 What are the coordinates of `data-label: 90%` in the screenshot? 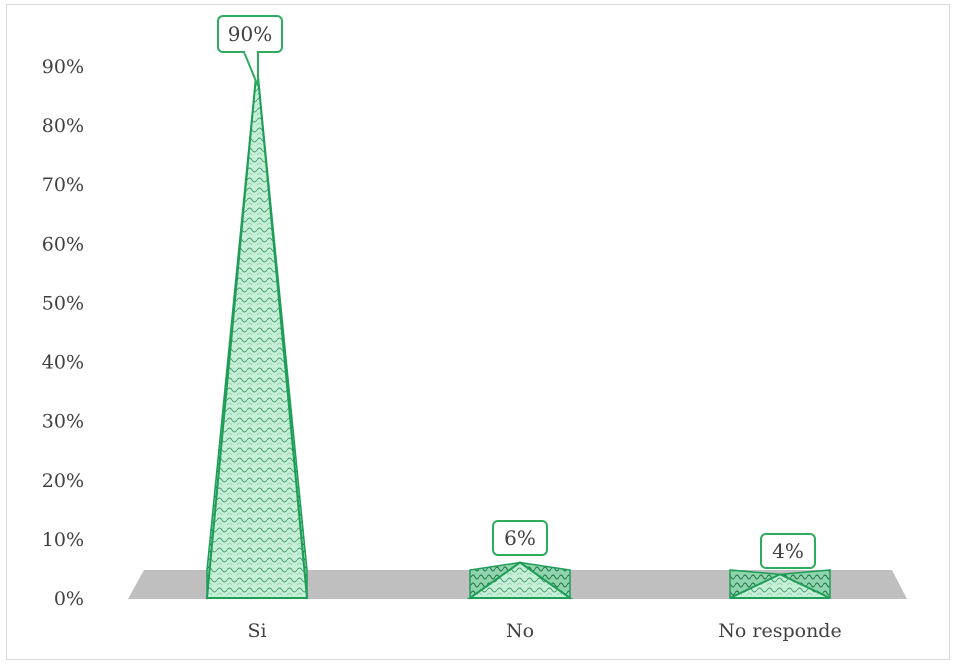 It's located at (250, 51).